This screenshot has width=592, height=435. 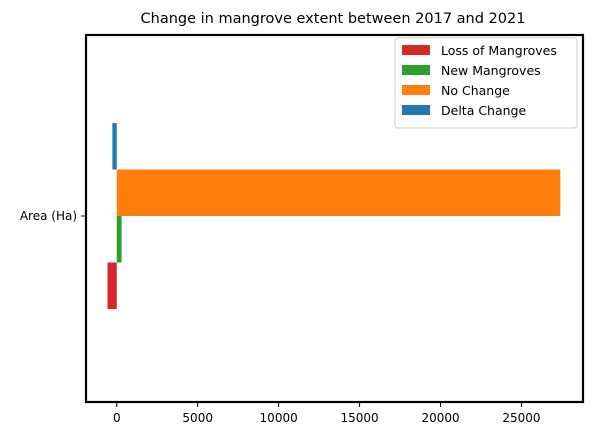 I want to click on x-tick-label: 10000, so click(x=279, y=418).